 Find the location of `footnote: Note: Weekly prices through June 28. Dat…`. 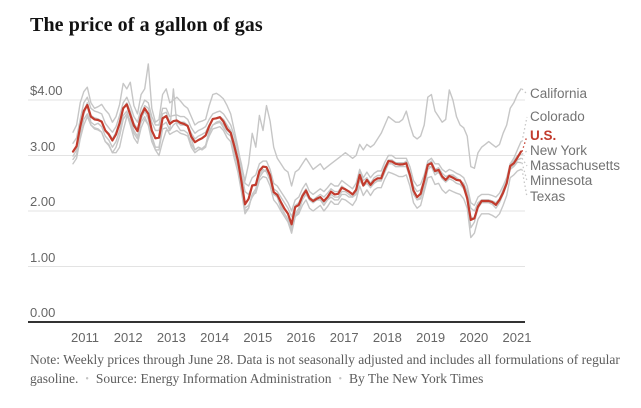

footnote: Note: Weekly prices through June 28. Dat… is located at coordinates (330, 369).